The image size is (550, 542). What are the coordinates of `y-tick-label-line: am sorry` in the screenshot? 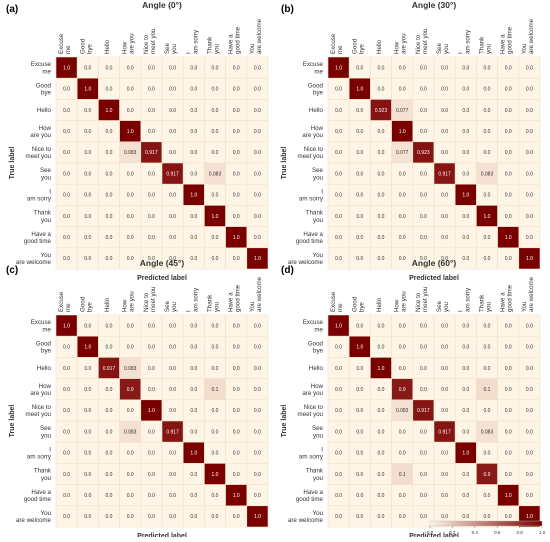 It's located at (311, 457).